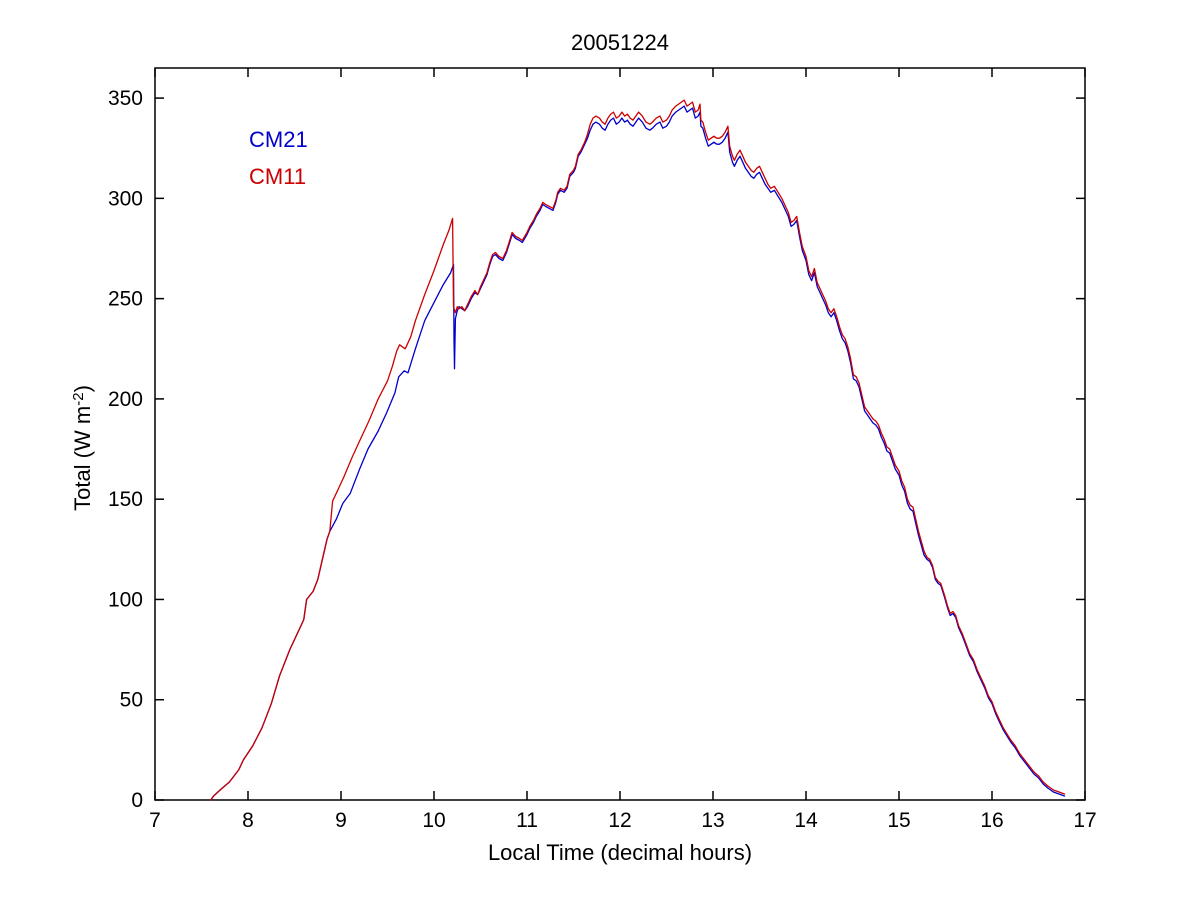 The height and width of the screenshot is (900, 1200). I want to click on x-tick-label: 17, so click(1084, 820).